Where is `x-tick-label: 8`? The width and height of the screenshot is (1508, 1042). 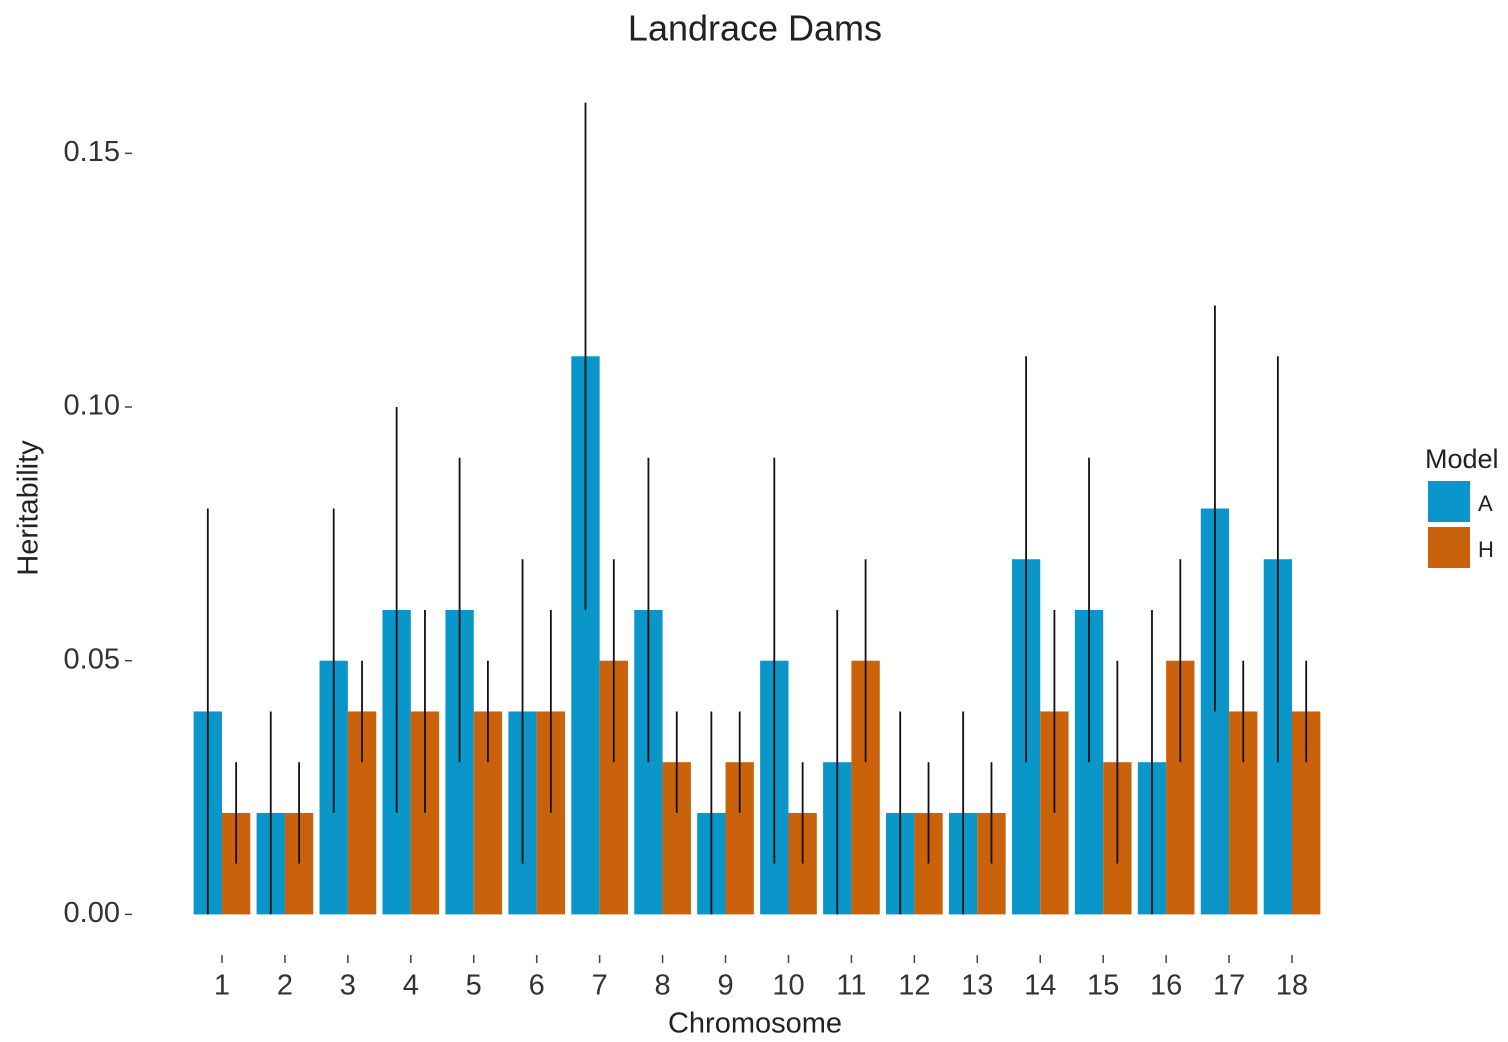
x-tick-label: 8 is located at coordinates (663, 986).